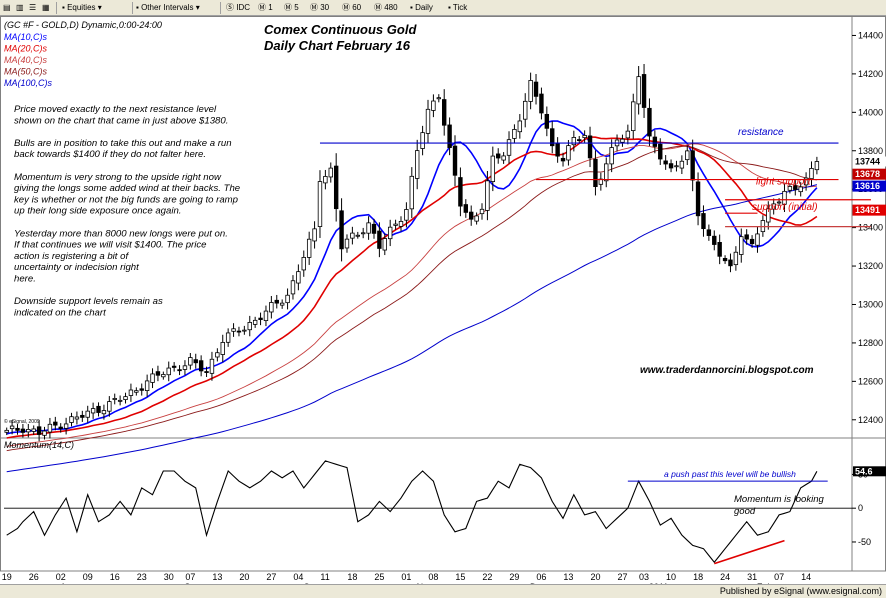 Image resolution: width=886 pixels, height=598 pixels. What do you see at coordinates (622, 577) in the screenshot?
I see `x-tick-label: 27` at bounding box center [622, 577].